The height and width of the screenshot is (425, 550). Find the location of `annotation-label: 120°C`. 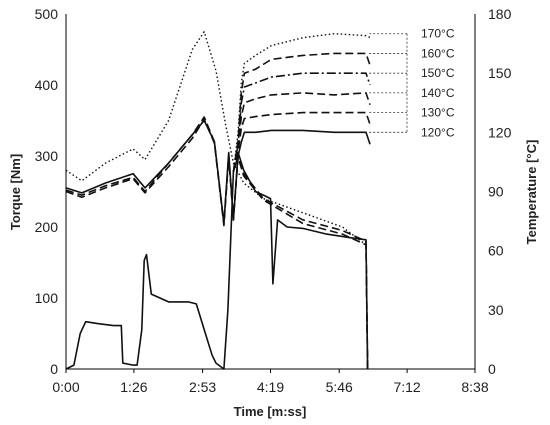

annotation-label: 120°C is located at coordinates (438, 132).